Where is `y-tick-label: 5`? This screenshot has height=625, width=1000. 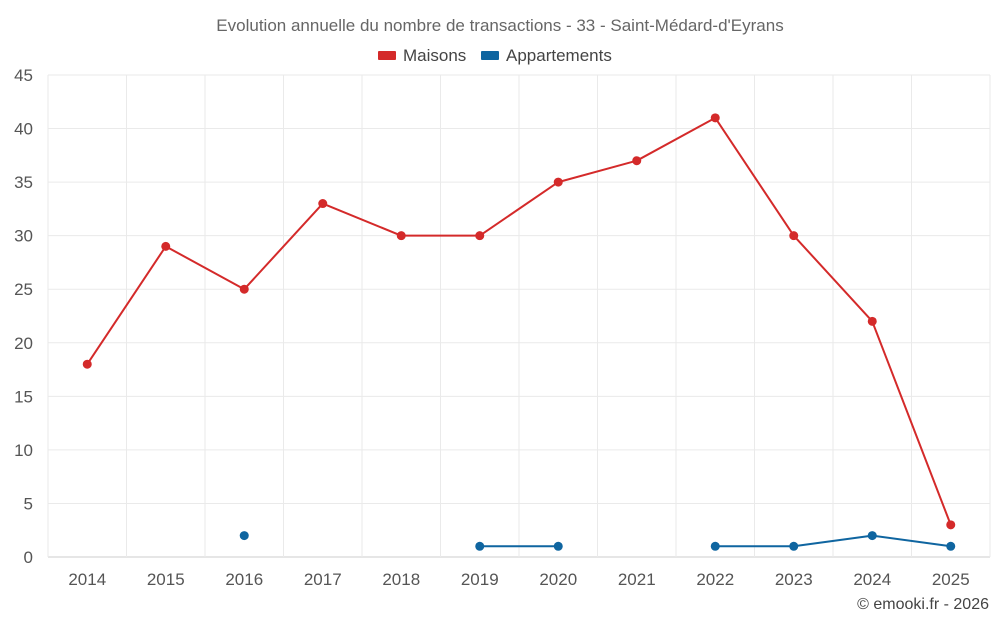 y-tick-label: 5 is located at coordinates (28, 503).